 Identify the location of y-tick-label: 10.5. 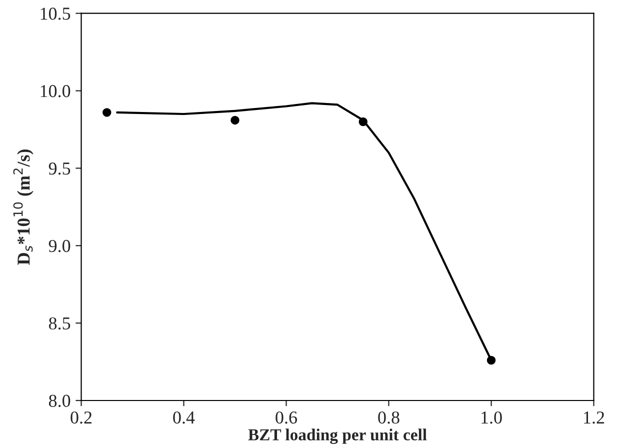
(55, 14).